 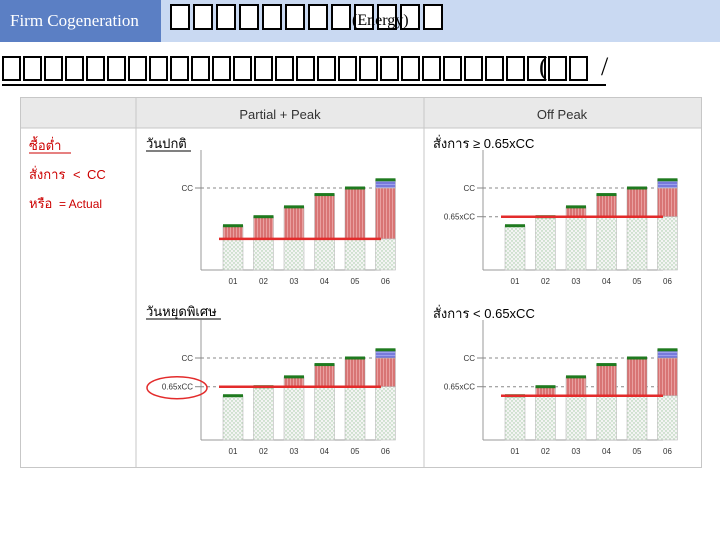 What do you see at coordinates (355, 451) in the screenshot?
I see `panel-3-x-label-05: 05` at bounding box center [355, 451].